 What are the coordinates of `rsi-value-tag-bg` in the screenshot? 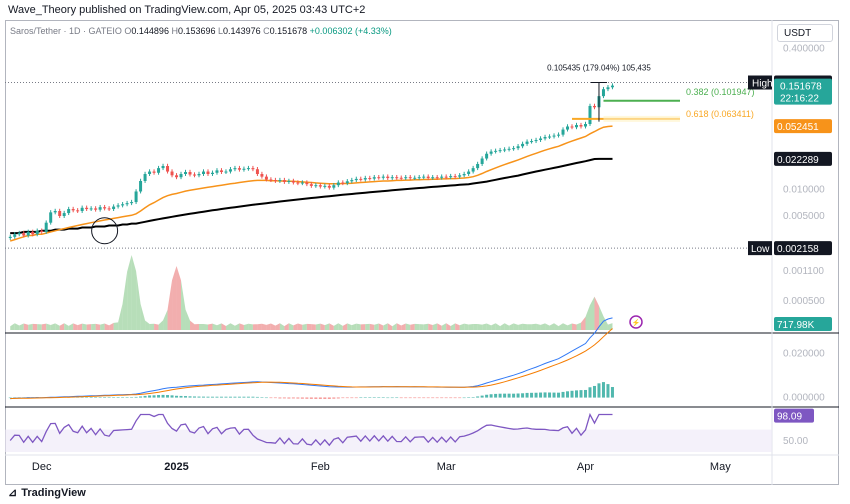 It's located at (794, 415).